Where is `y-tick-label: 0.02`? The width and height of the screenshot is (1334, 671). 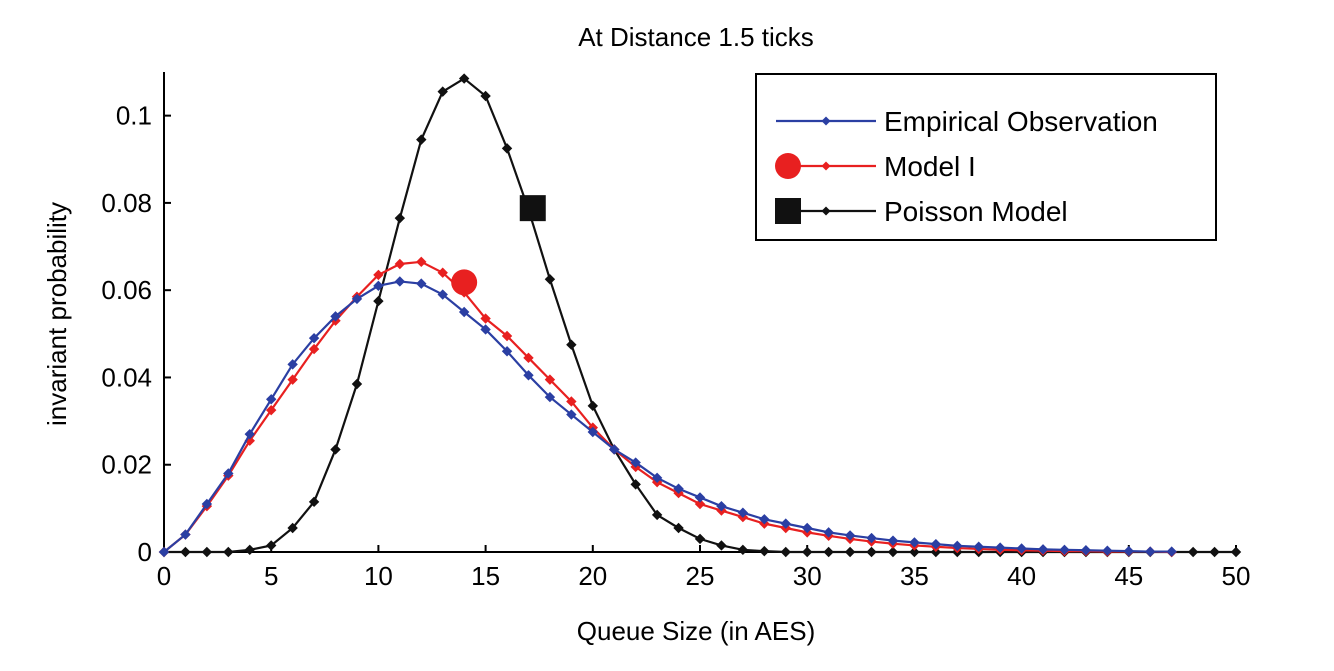 y-tick-label: 0.02 is located at coordinates (126, 465).